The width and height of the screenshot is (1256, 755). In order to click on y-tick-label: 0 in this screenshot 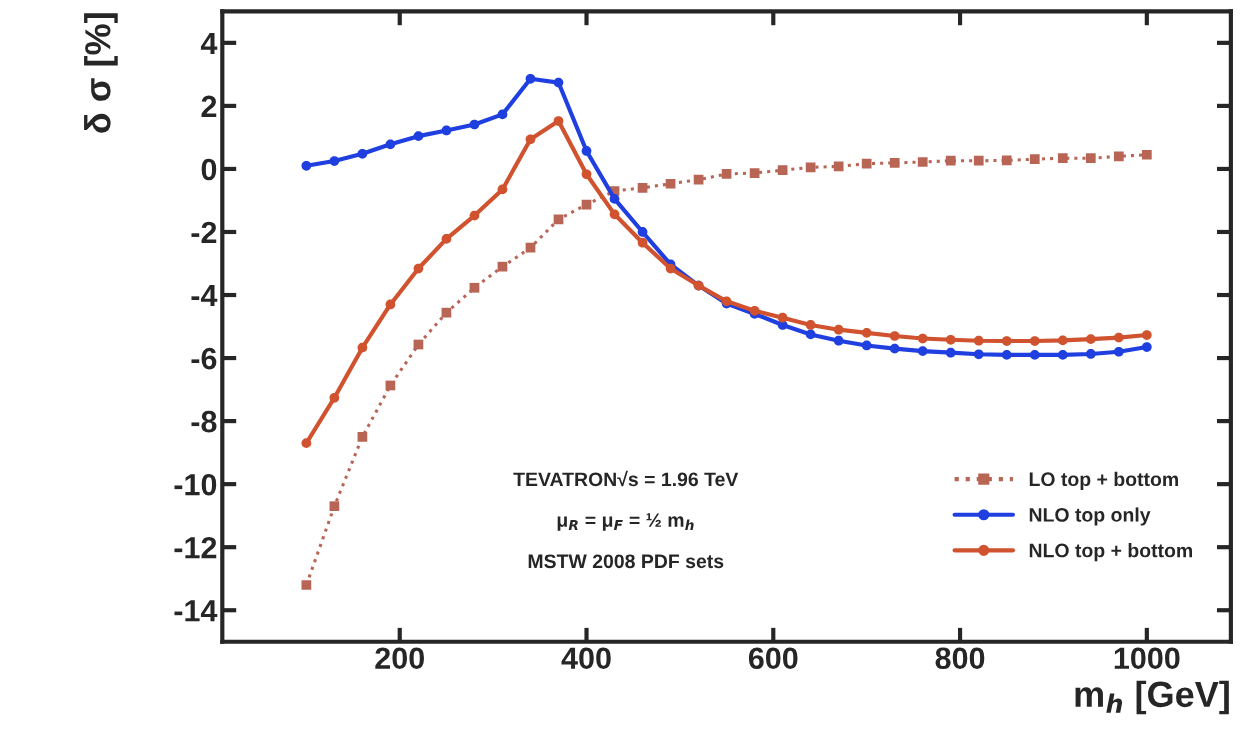, I will do `click(209, 169)`.